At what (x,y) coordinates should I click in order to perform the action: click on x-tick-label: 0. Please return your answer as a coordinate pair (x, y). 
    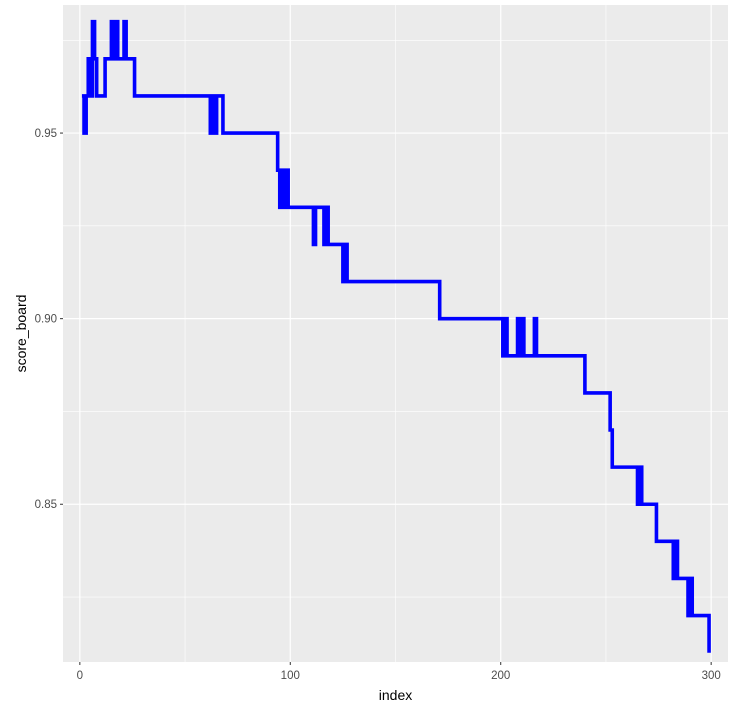
    Looking at the image, I should click on (80, 676).